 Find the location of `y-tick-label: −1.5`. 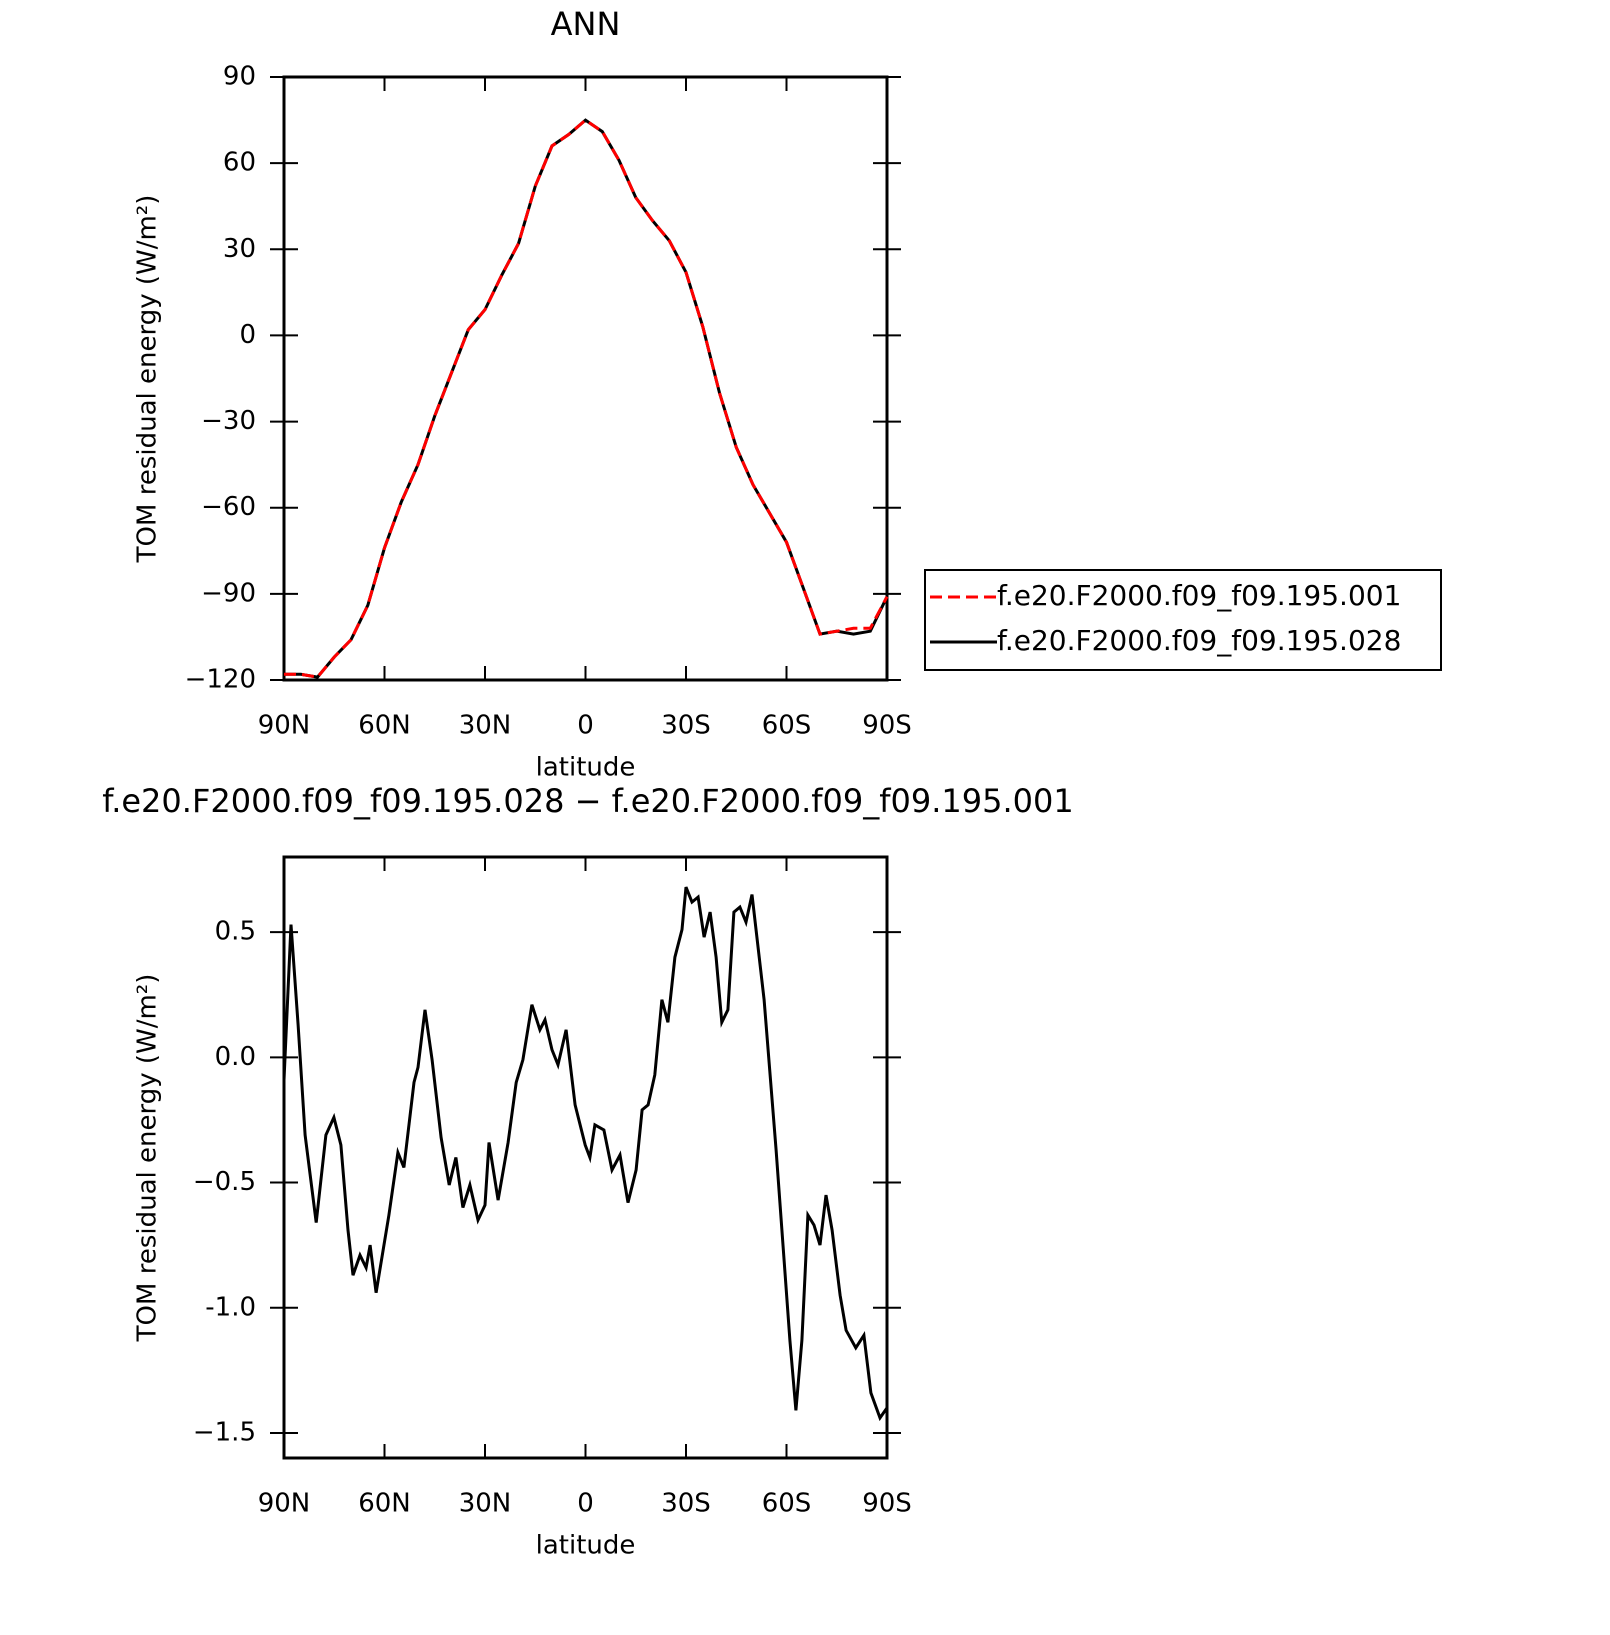

y-tick-label: −1.5 is located at coordinates (224, 1432).